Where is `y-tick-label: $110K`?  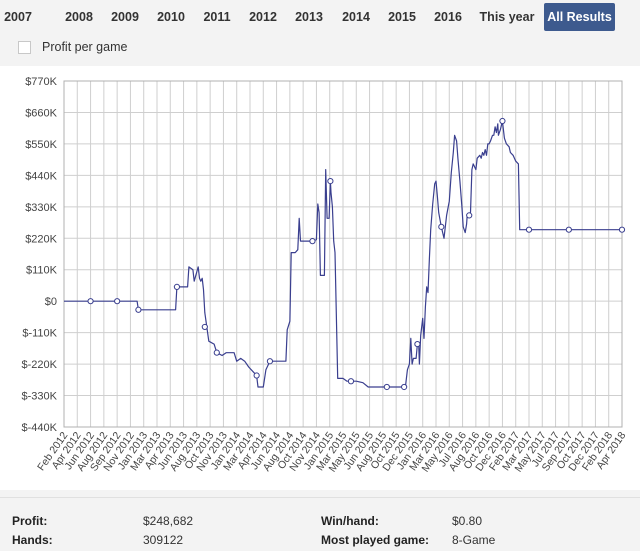 y-tick-label: $110K is located at coordinates (42, 271).